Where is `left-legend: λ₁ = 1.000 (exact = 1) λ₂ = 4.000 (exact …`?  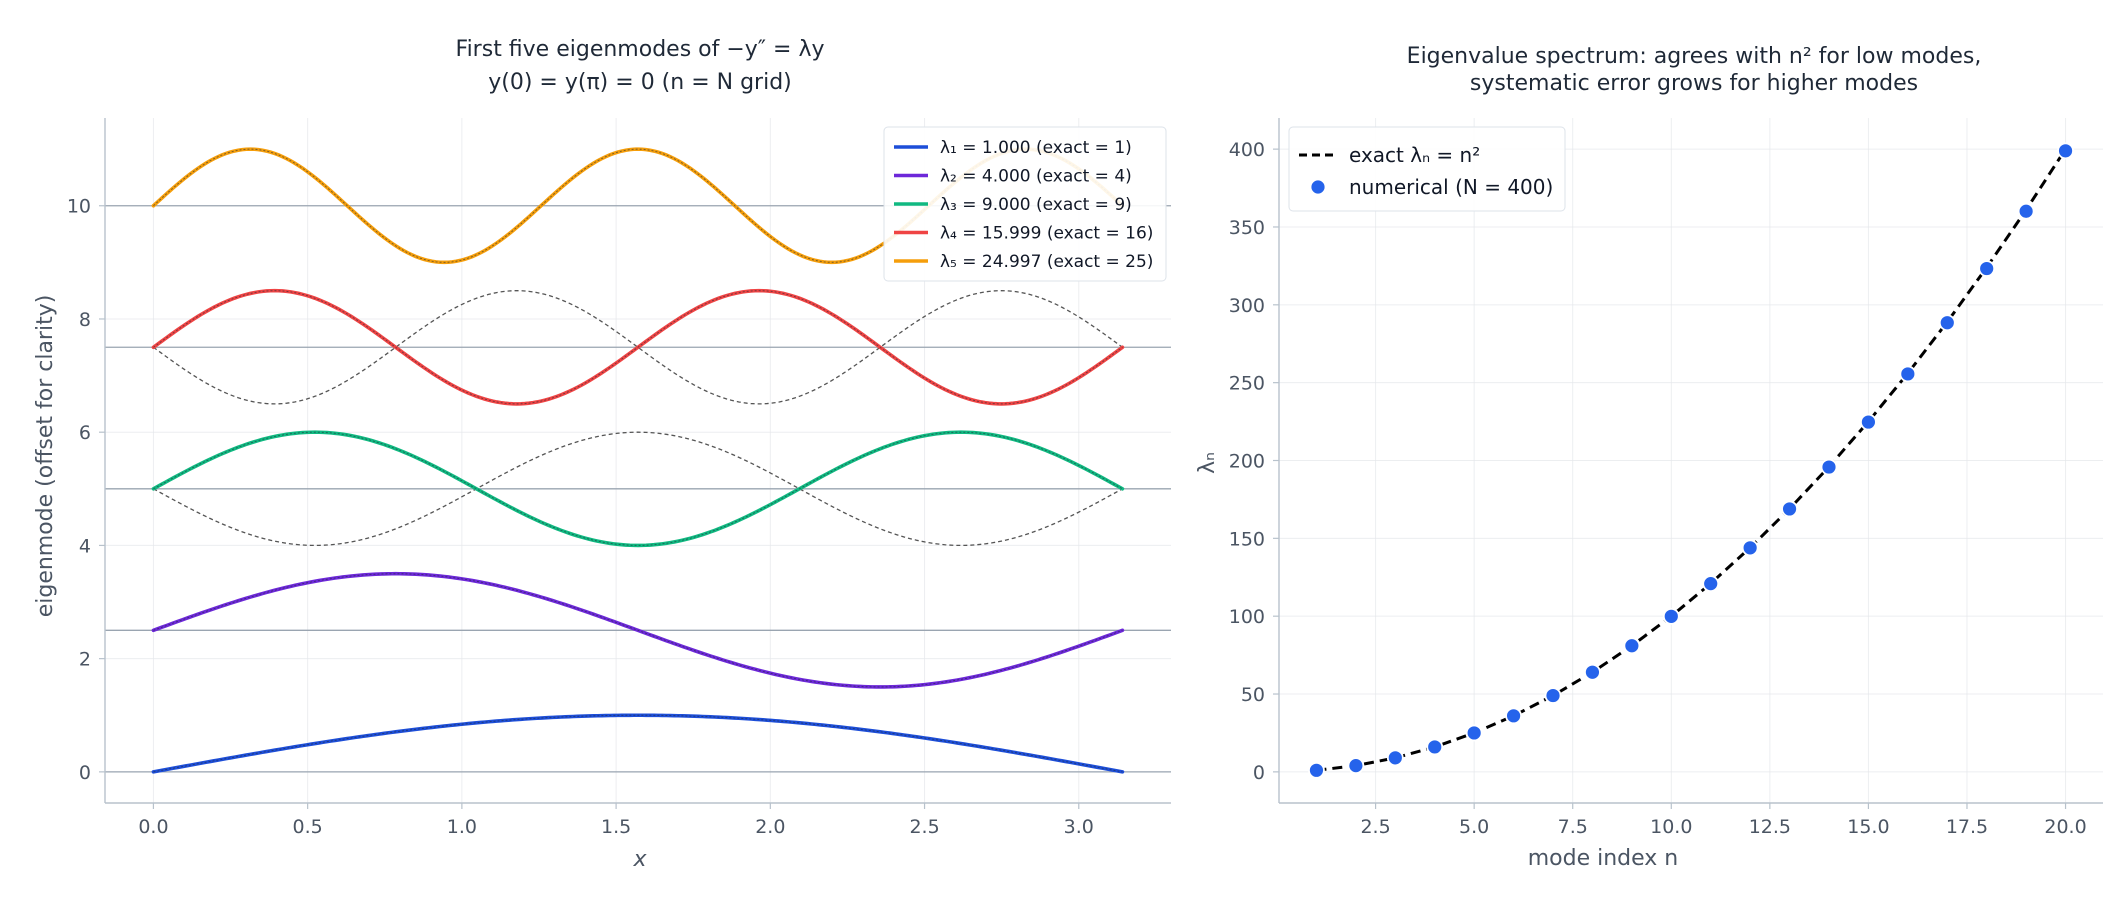
left-legend: λ₁ = 1.000 (exact = 1) λ₂ = 4.000 (exact … is located at coordinates (1025, 204).